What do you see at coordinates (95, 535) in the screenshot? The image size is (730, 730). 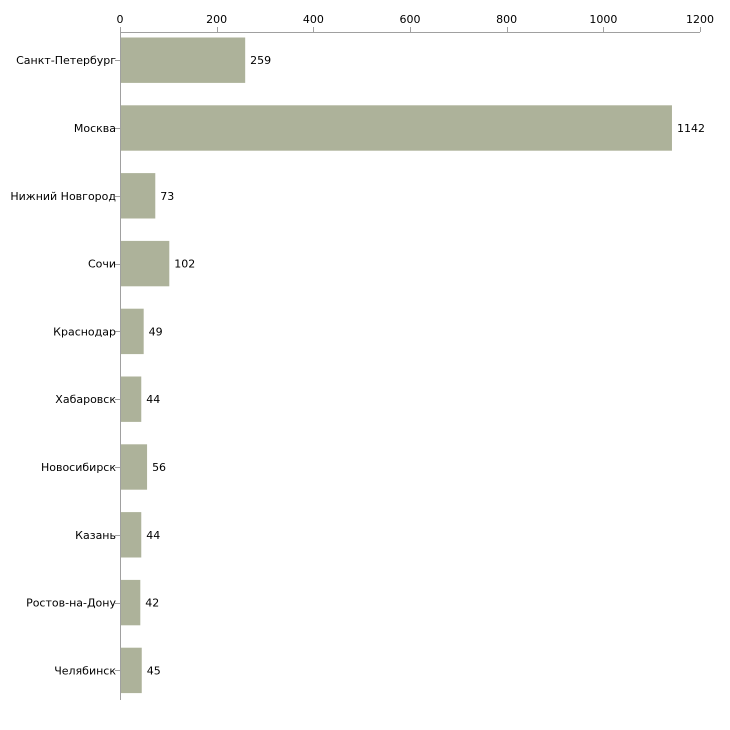 I see `category-label: Казань` at bounding box center [95, 535].